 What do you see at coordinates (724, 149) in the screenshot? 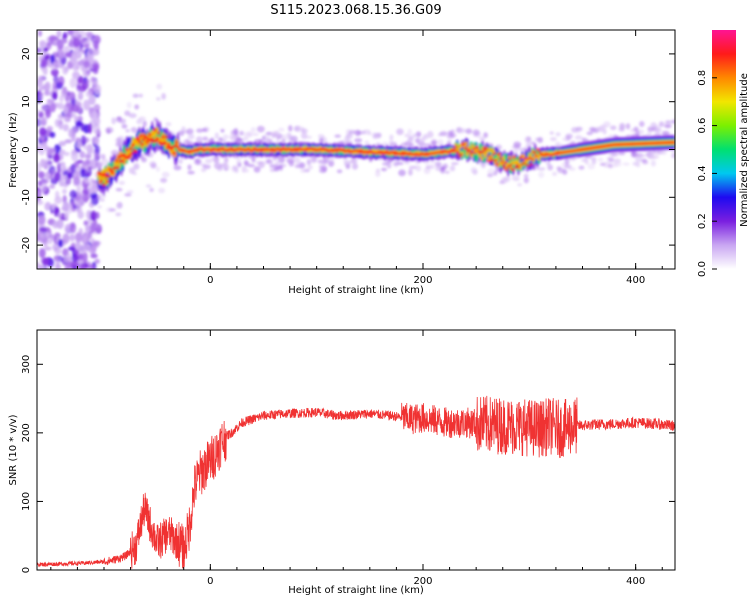
I see `colorbar-bar` at bounding box center [724, 149].